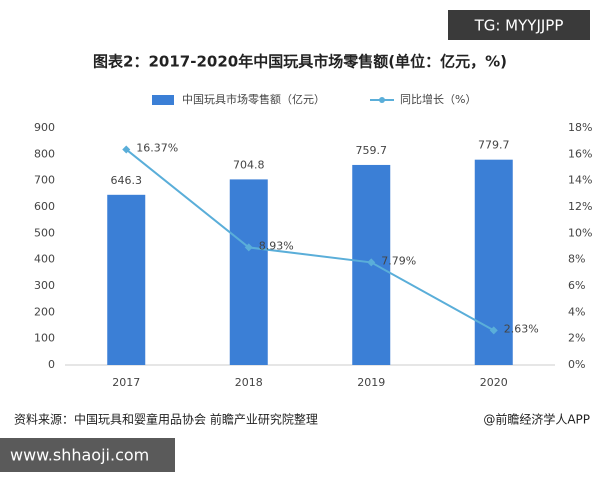 This screenshot has height=480, width=600. What do you see at coordinates (521, 328) in the screenshot?
I see `line-value-label: 2.63%` at bounding box center [521, 328].